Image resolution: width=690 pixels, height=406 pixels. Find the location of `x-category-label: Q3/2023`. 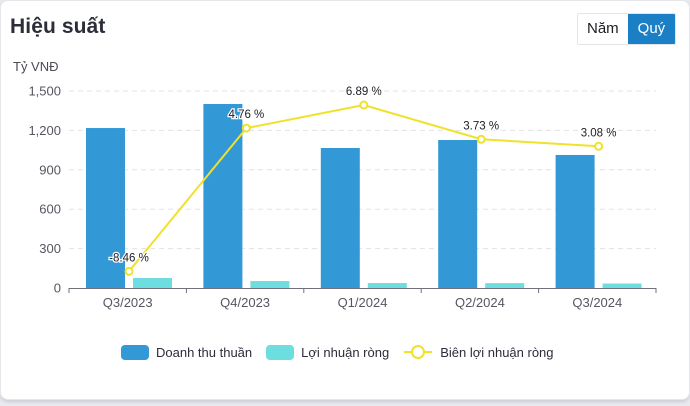

x-category-label: Q3/2023 is located at coordinates (128, 302).